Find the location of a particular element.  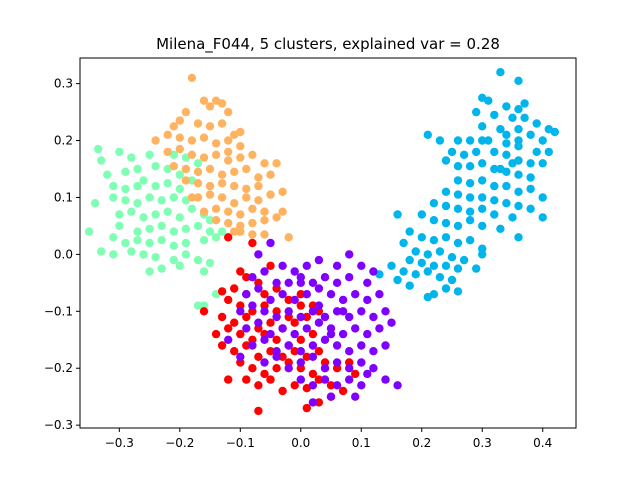

y-axis: −0.3 −0.2 −0.1 0.0 0.1 0.2 0.3 is located at coordinates (62, 254).